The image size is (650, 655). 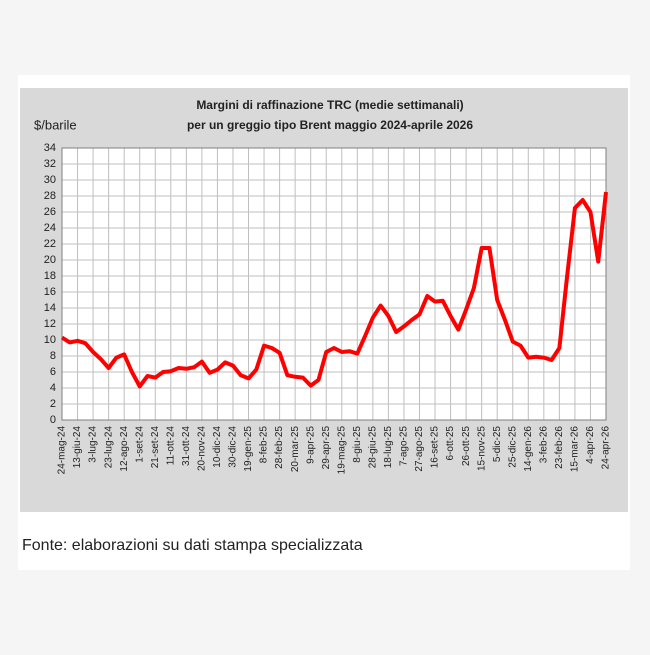 I want to click on x-tick-label: 21-set-24, so click(x=155, y=447).